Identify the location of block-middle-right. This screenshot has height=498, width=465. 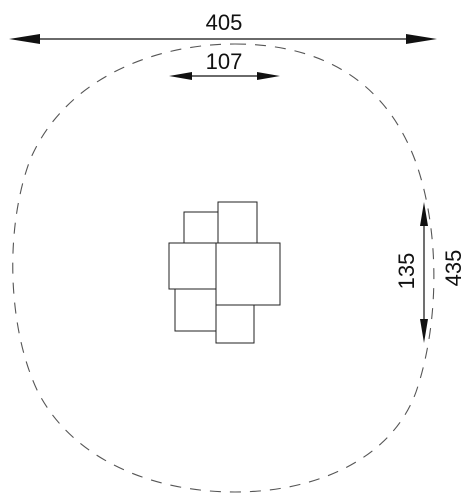
(248, 274).